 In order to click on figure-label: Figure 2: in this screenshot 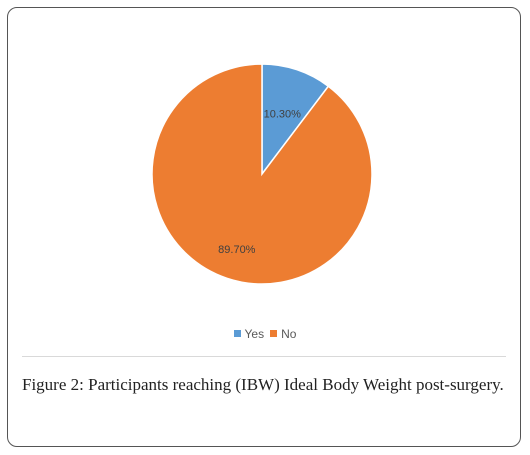, I will do `click(53, 384)`.